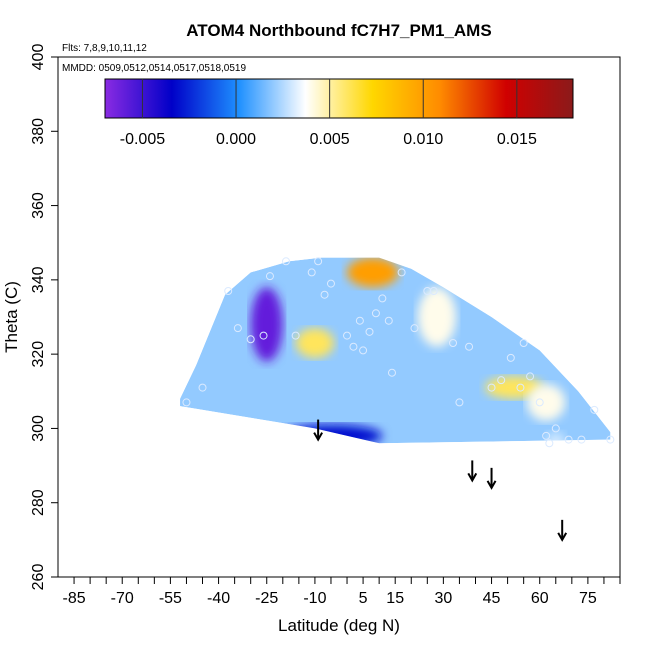  What do you see at coordinates (104, 48) in the screenshot?
I see `flights-note: Flts: 7,8,9,10,11,12` at bounding box center [104, 48].